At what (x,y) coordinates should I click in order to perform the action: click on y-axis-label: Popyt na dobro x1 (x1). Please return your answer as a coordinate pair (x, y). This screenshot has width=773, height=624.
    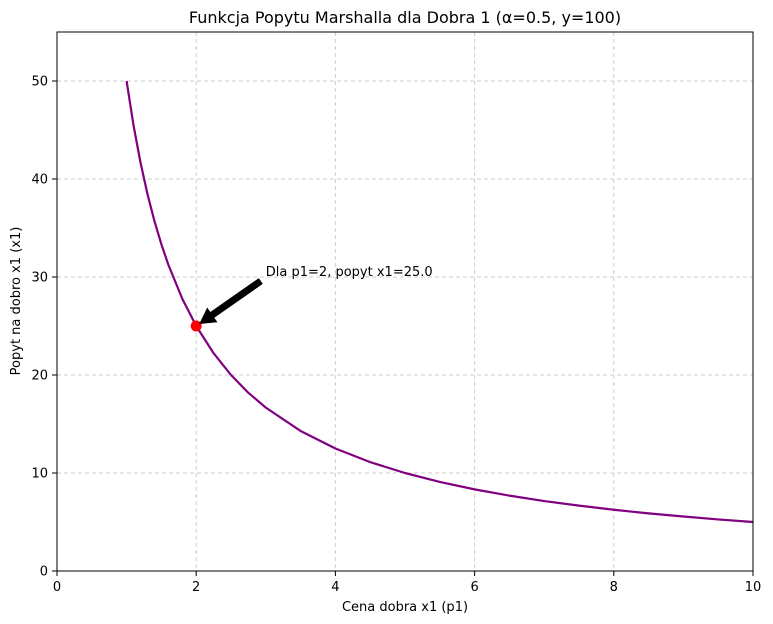
    Looking at the image, I should click on (16, 301).